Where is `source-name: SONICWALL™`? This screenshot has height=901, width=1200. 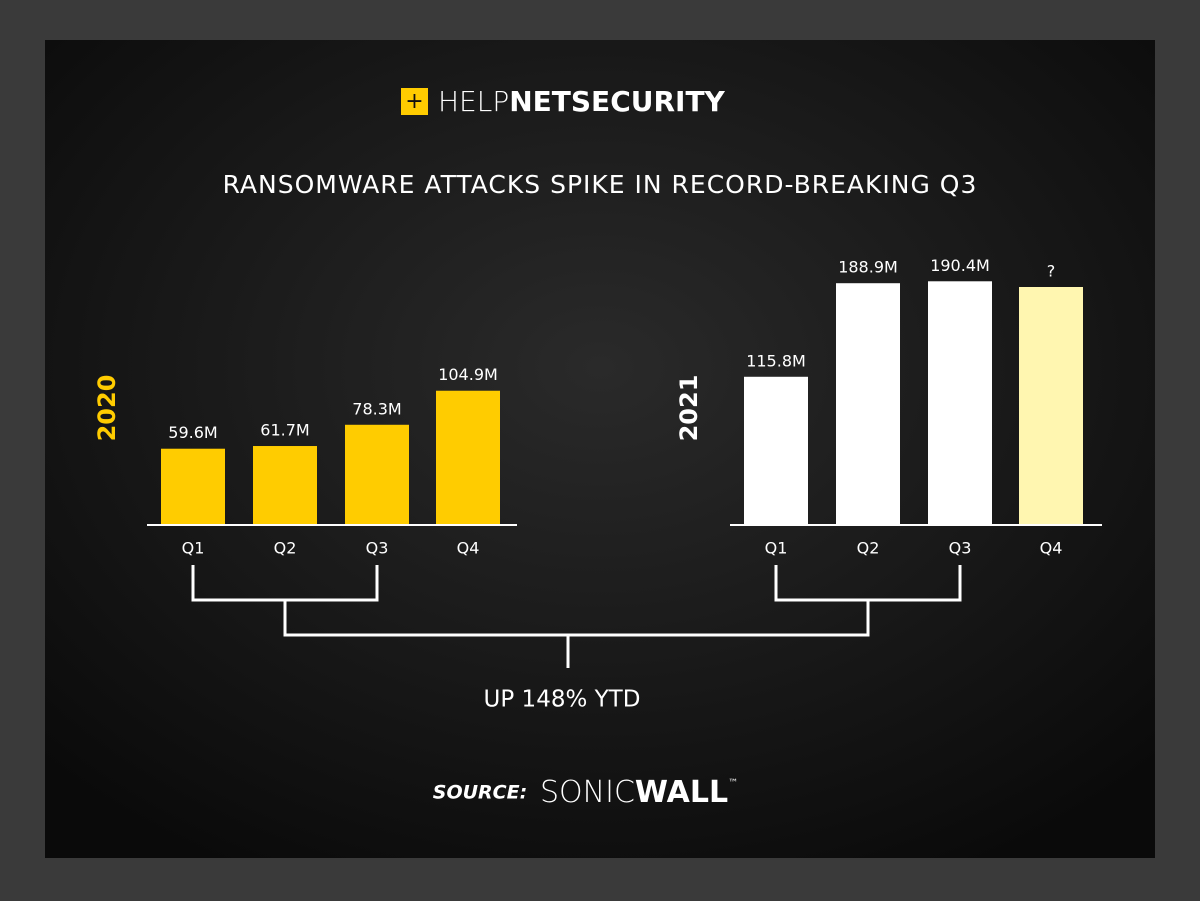
source-name: SONICWALL™ is located at coordinates (639, 792).